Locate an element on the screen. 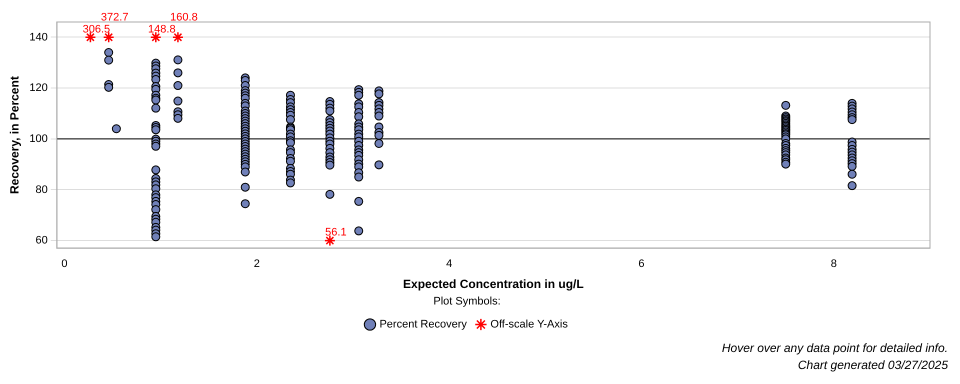 This screenshot has height=384, width=960. y-tick-label: 140 is located at coordinates (38, 37).